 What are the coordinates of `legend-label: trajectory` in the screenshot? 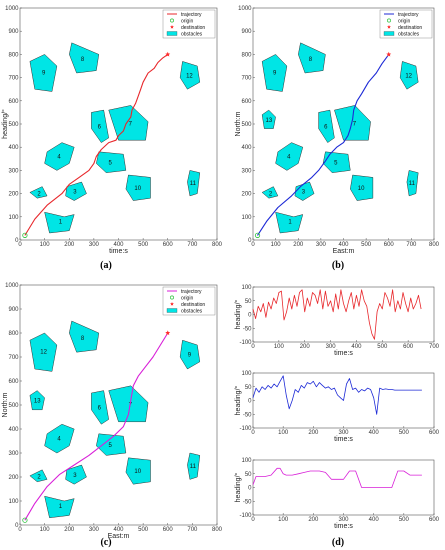 It's located at (191, 292).